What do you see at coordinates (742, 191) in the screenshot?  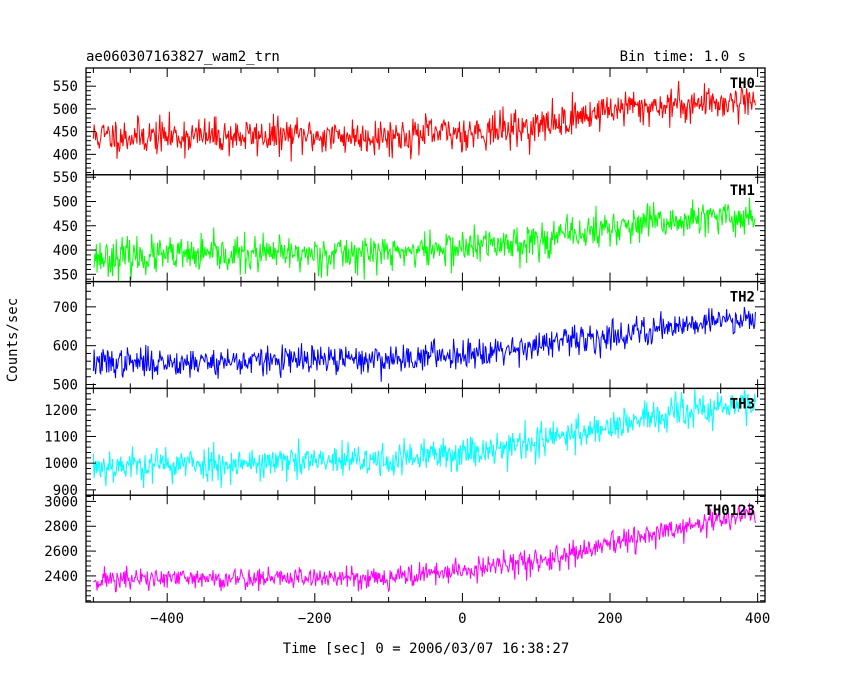 I see `series-label-th1: TH1` at bounding box center [742, 191].